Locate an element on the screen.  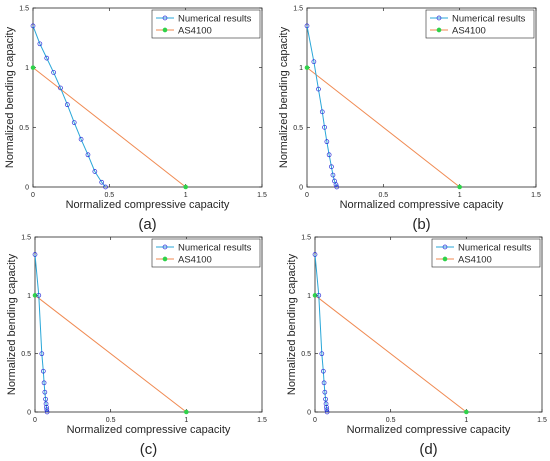
panel-label: (d) is located at coordinates (428, 449).